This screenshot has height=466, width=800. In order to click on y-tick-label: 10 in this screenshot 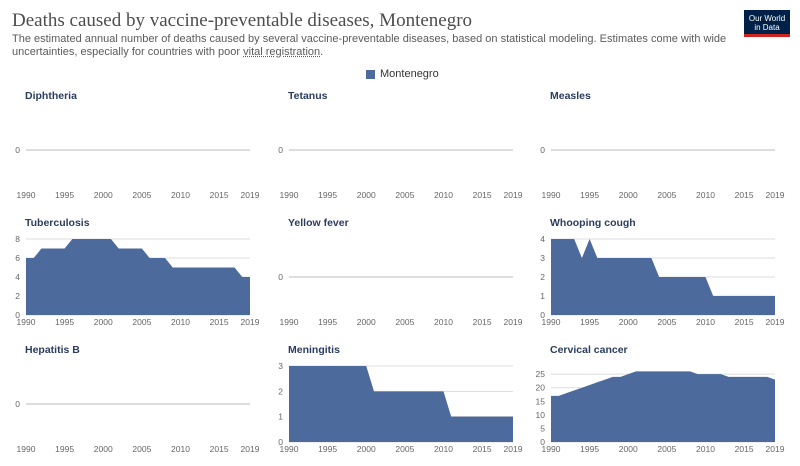, I will do `click(541, 415)`.